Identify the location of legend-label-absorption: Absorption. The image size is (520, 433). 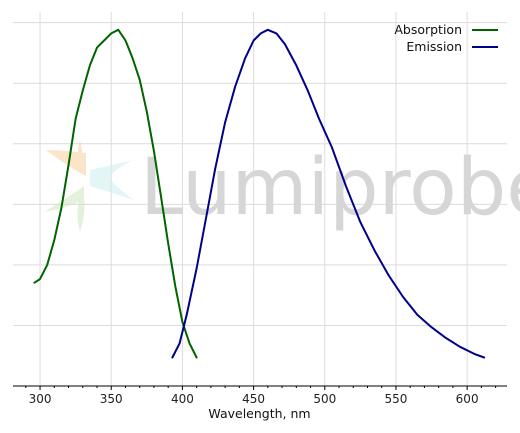
(428, 29).